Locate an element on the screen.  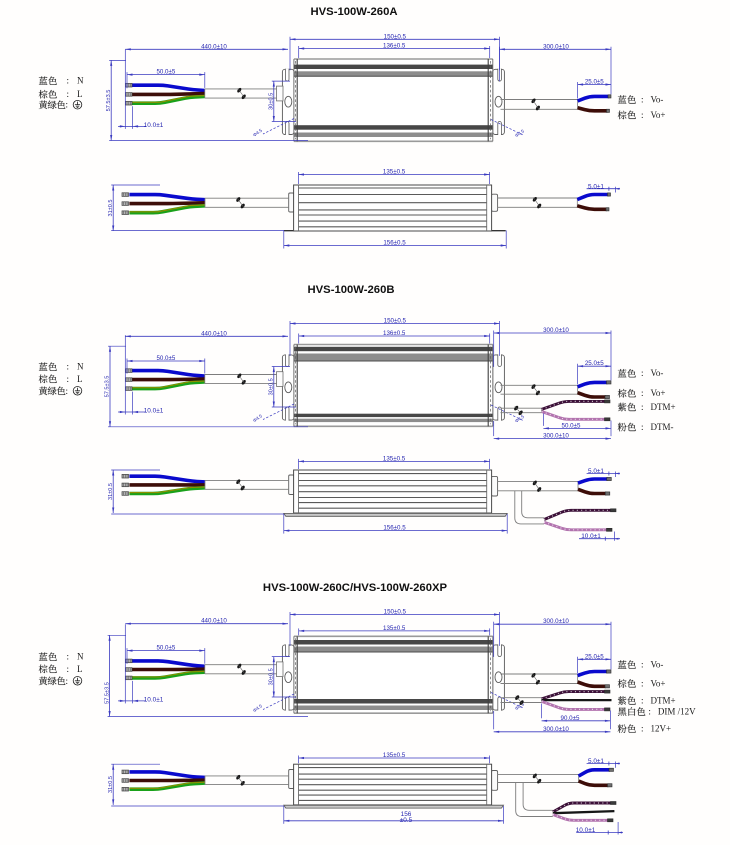
svg-text: HVS-100W-260A is located at coordinates (353, 12).